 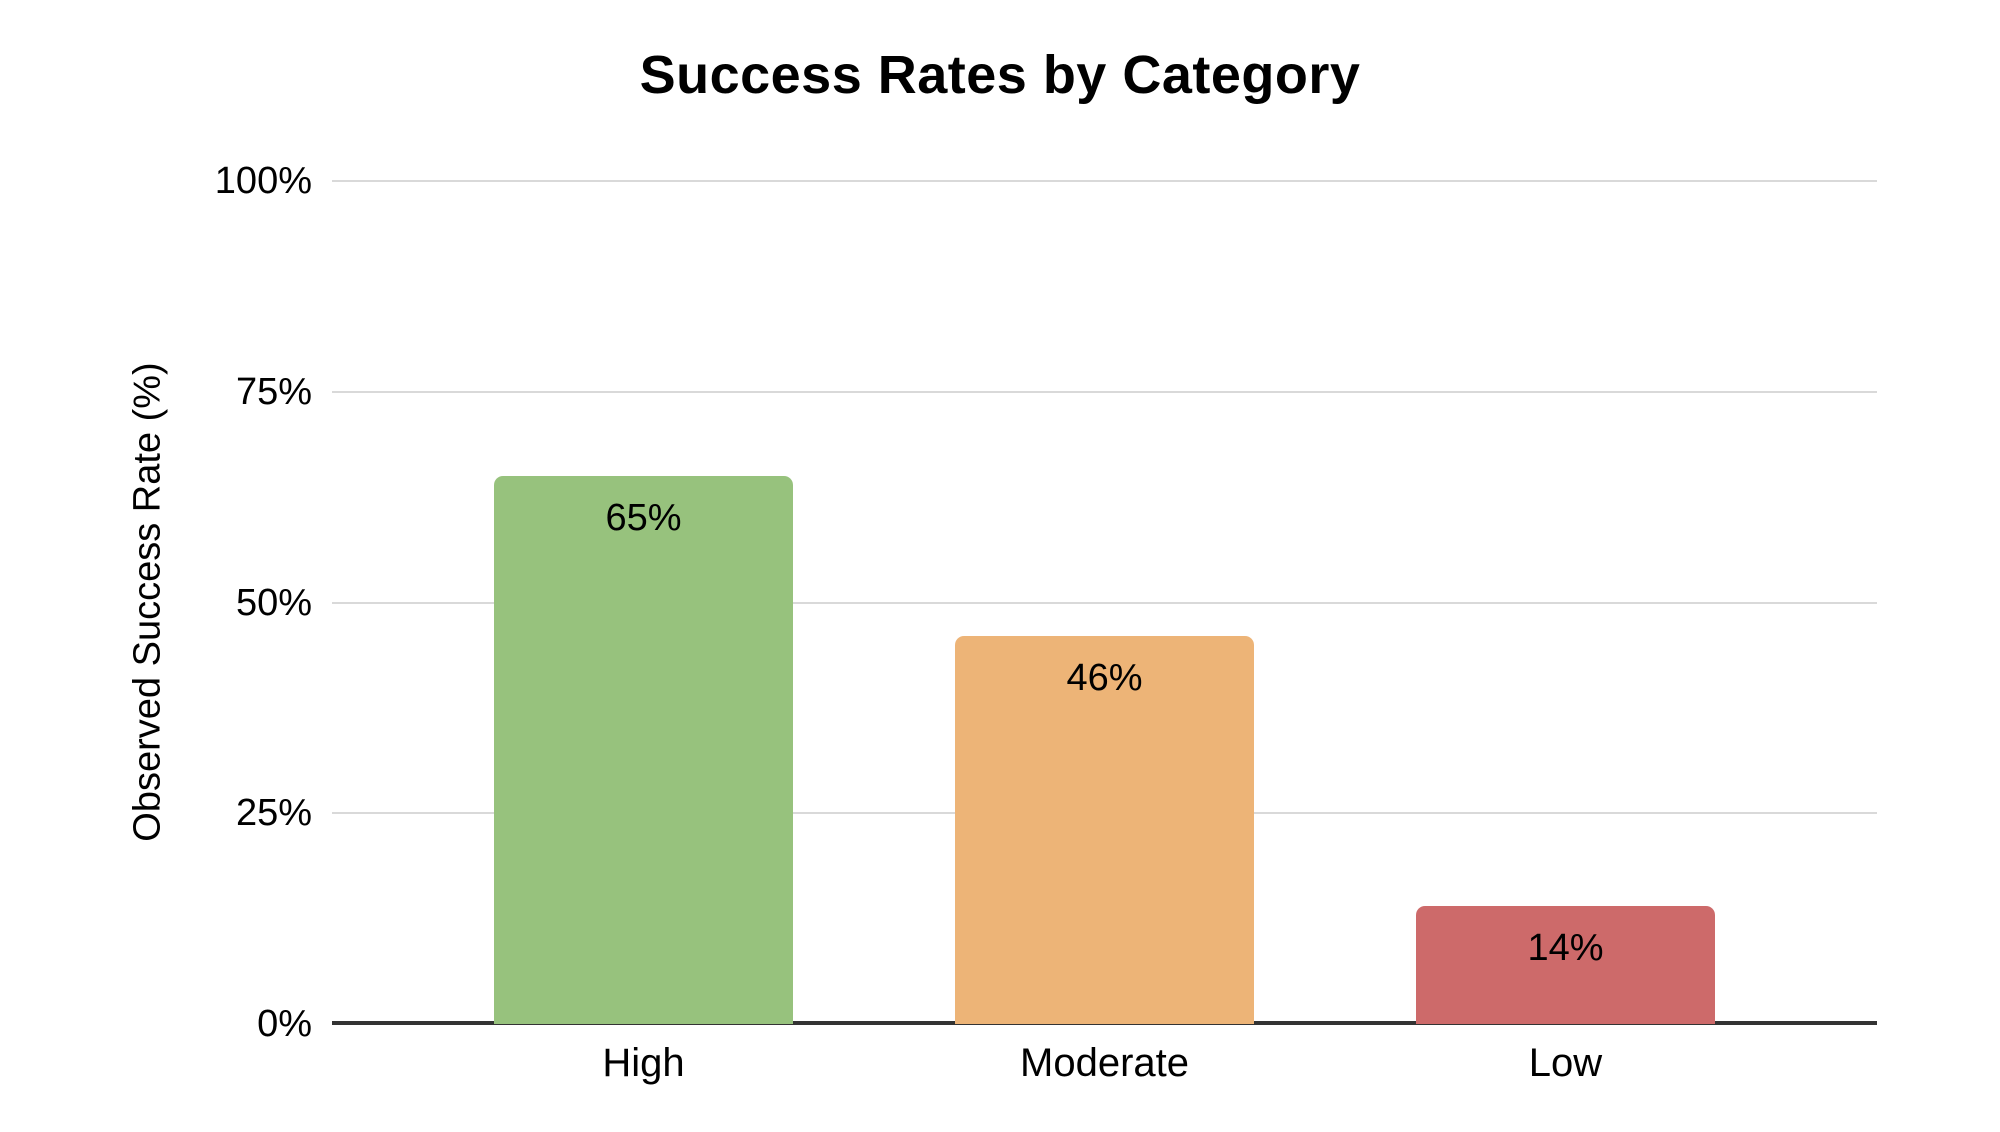 I want to click on x-tick-label-moderate: Moderate, so click(x=1104, y=1063).